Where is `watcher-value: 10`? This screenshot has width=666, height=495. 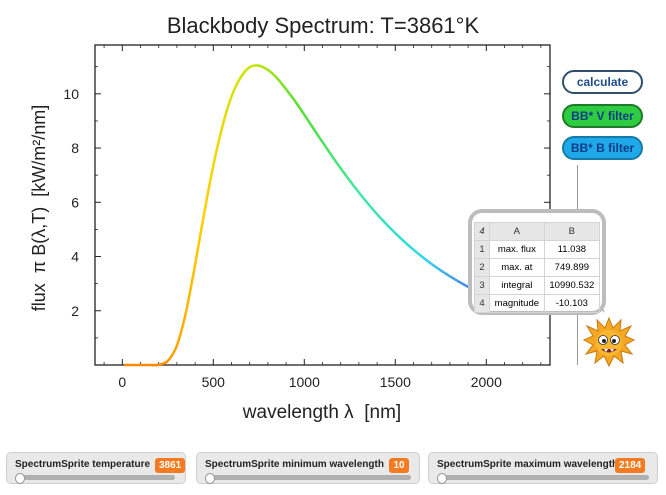 watcher-value: 10 is located at coordinates (399, 465).